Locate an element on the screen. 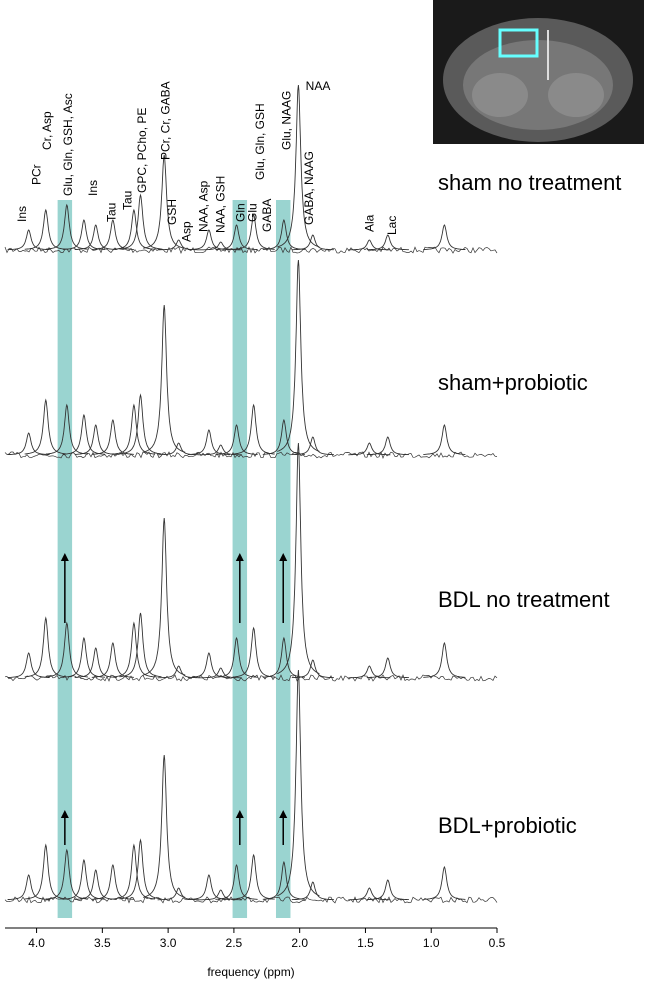 The image size is (651, 985). peak-annotation: Lac is located at coordinates (392, 225).